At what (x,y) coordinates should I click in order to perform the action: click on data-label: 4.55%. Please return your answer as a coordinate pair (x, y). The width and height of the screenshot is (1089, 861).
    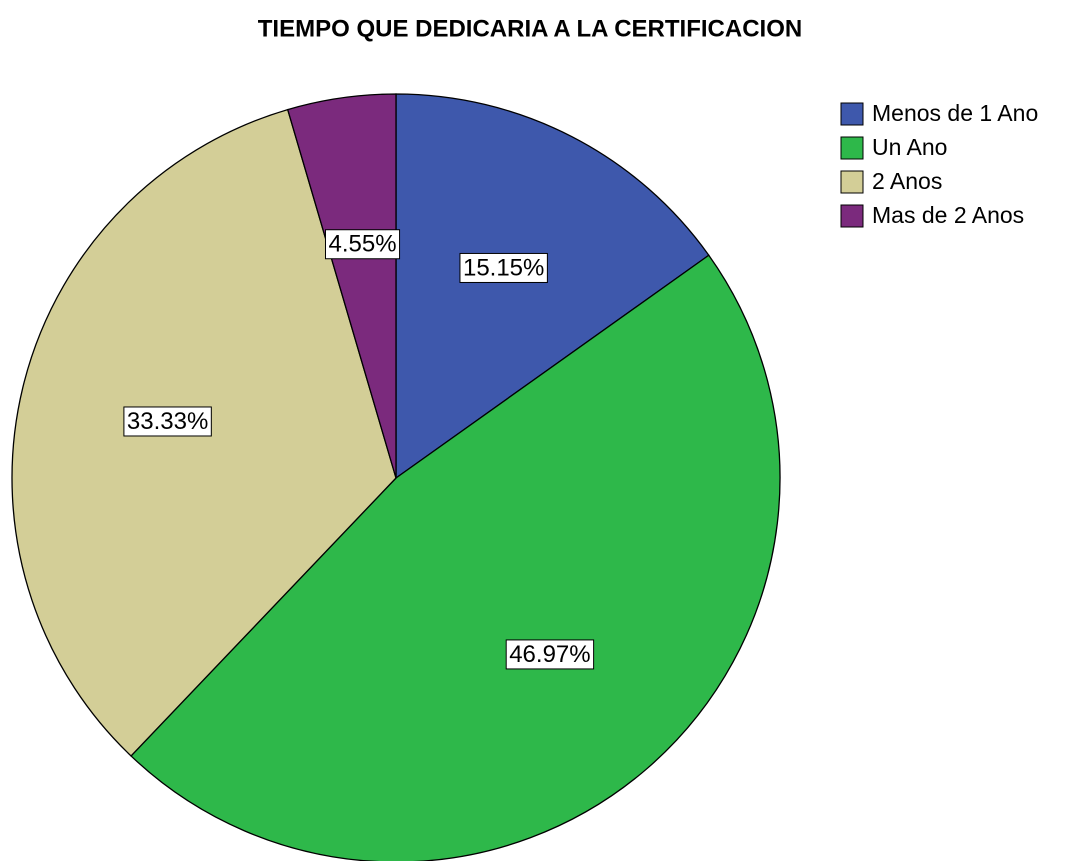
    Looking at the image, I should click on (362, 244).